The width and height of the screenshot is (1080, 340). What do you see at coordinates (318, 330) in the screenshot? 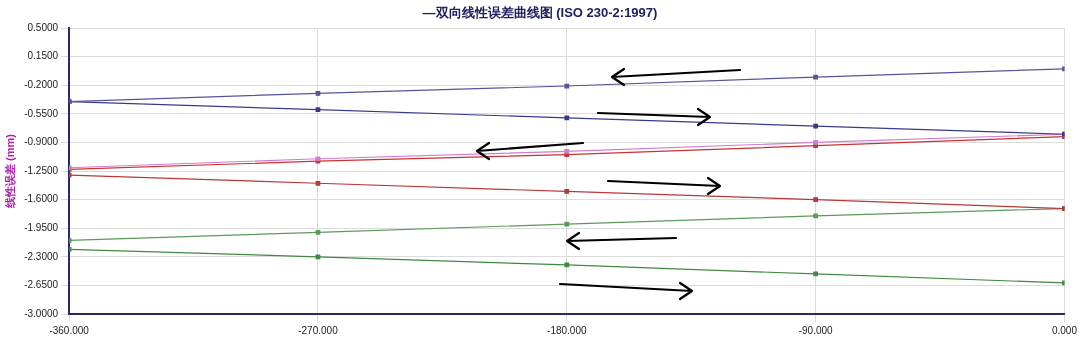
I see `x-tick-label: -270.000` at bounding box center [318, 330].